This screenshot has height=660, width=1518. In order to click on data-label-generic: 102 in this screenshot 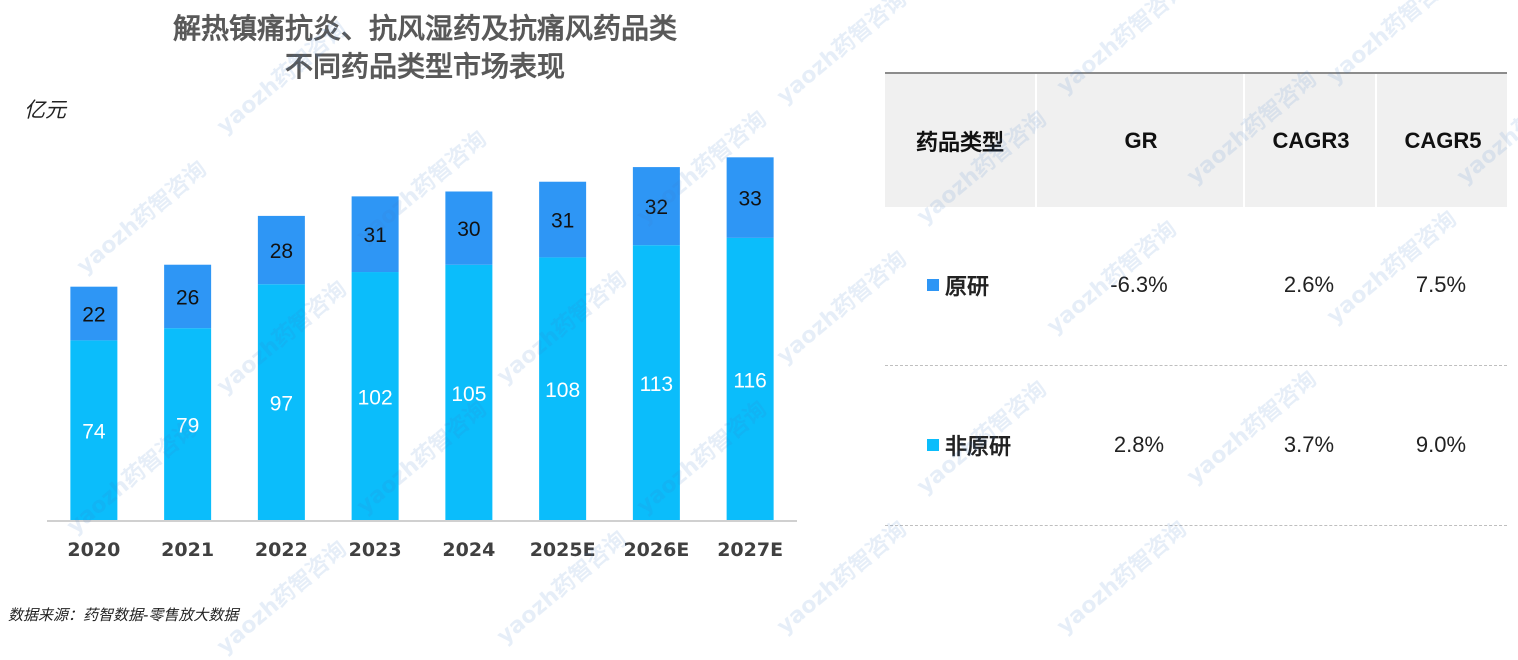, I will do `click(375, 398)`.